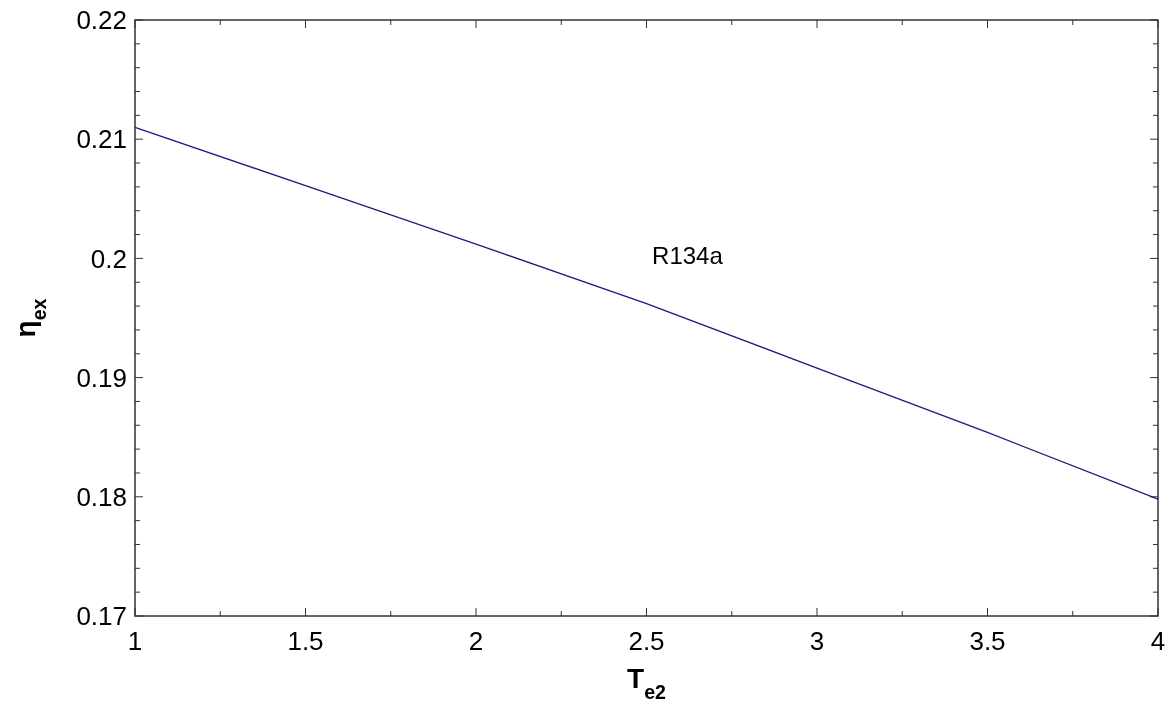 This screenshot has width=1176, height=702. I want to click on x-tick-label: 4, so click(1158, 641).